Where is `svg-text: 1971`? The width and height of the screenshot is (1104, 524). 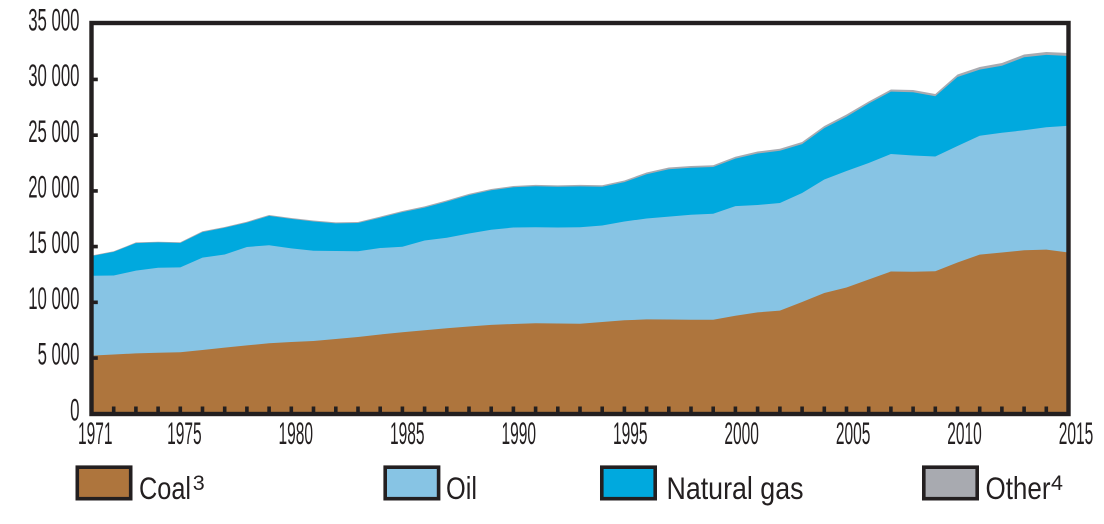
svg-text: 1971 is located at coordinates (95, 433).